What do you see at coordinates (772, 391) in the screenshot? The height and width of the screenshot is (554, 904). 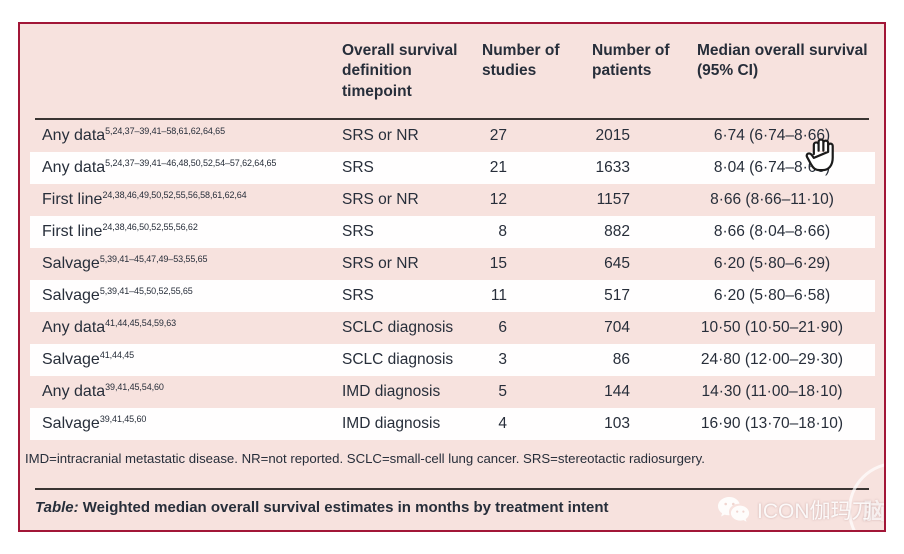 I see `cell-median: 14·30 (11·00–18·10)` at bounding box center [772, 391].